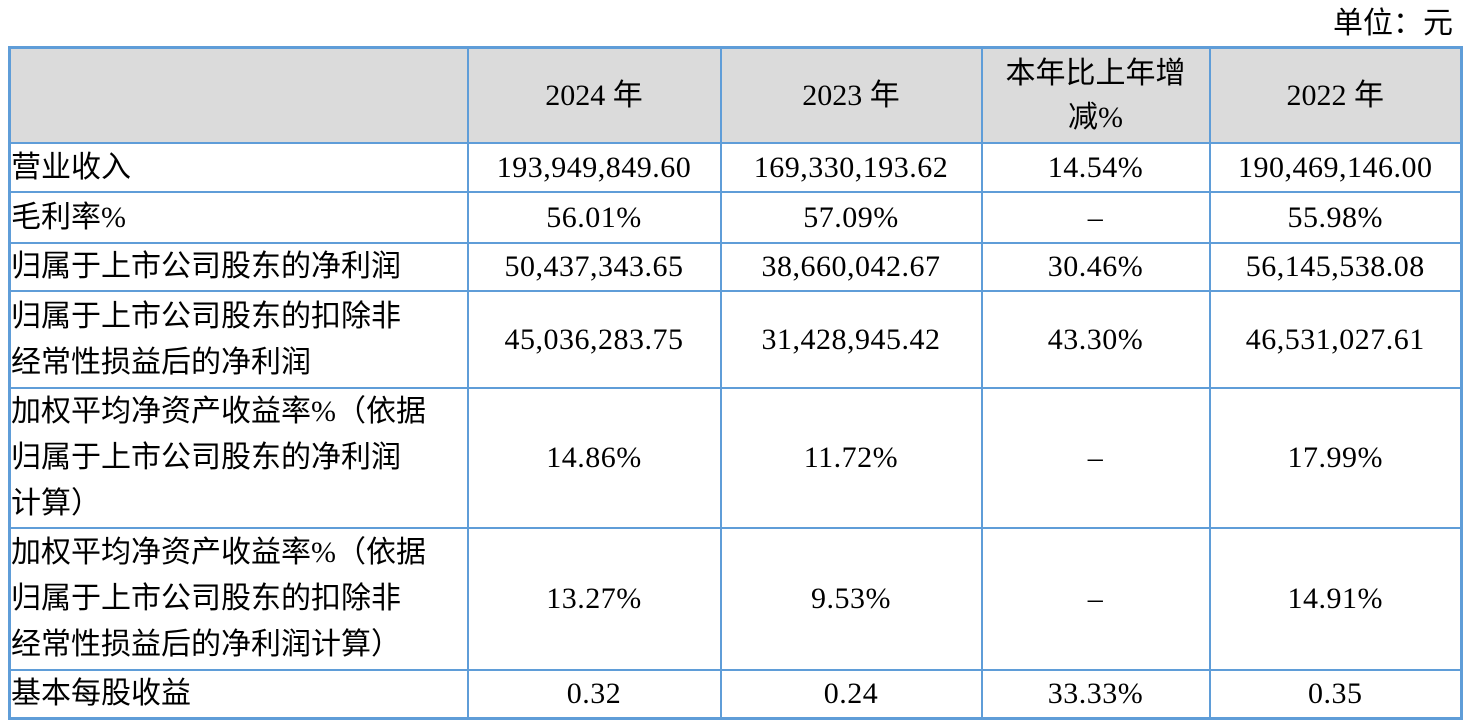 This screenshot has width=1467, height=725. What do you see at coordinates (1335, 599) in the screenshot?
I see `value-cell-y2022: 14.91%` at bounding box center [1335, 599].